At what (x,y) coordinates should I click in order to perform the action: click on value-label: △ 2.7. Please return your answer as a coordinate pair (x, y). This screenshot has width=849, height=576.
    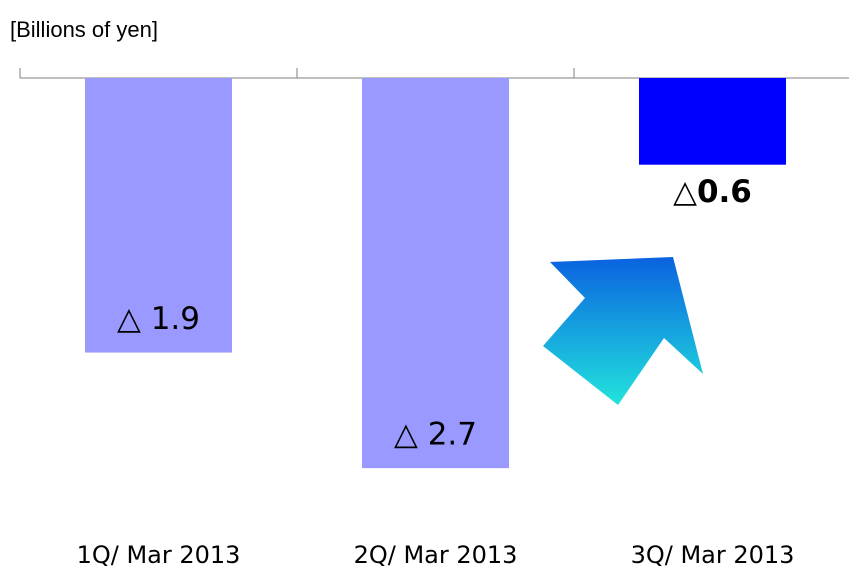
    Looking at the image, I should click on (435, 435).